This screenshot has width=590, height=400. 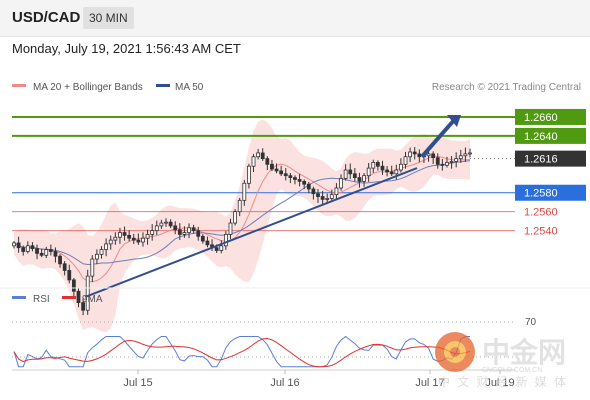 I want to click on x-ticks: Jul 15 Jul 16 Jul 17 Jul 19, so click(x=319, y=379).